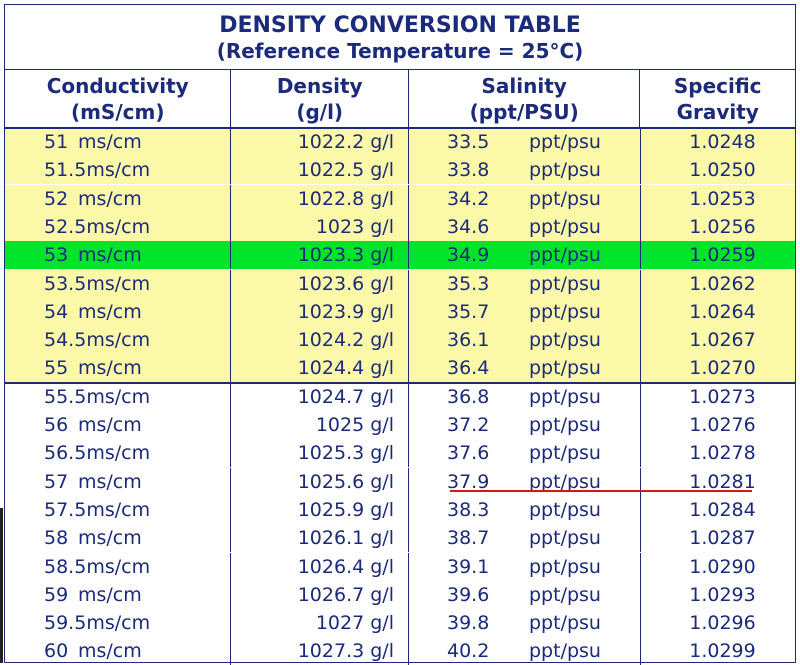 The width and height of the screenshot is (800, 665). What do you see at coordinates (718, 566) in the screenshot?
I see `gravity-cell: 1.0290` at bounding box center [718, 566].